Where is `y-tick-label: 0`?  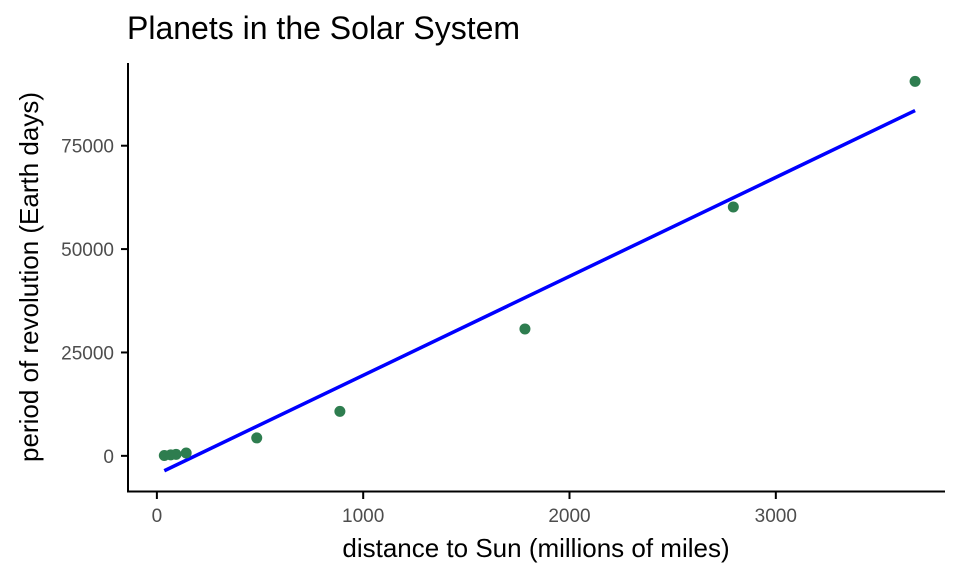
y-tick-label: 0 is located at coordinates (108, 457).